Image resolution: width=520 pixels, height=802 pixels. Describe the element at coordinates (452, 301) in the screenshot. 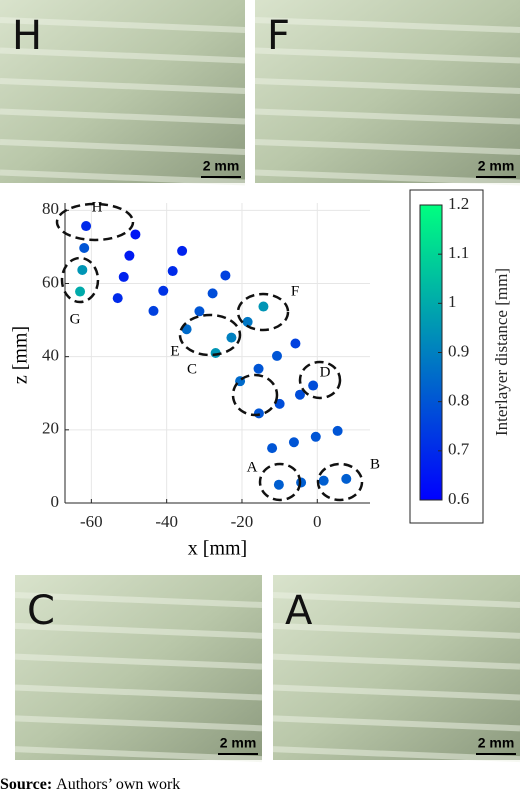

I see `colorbar-tick-label: 1` at that location.